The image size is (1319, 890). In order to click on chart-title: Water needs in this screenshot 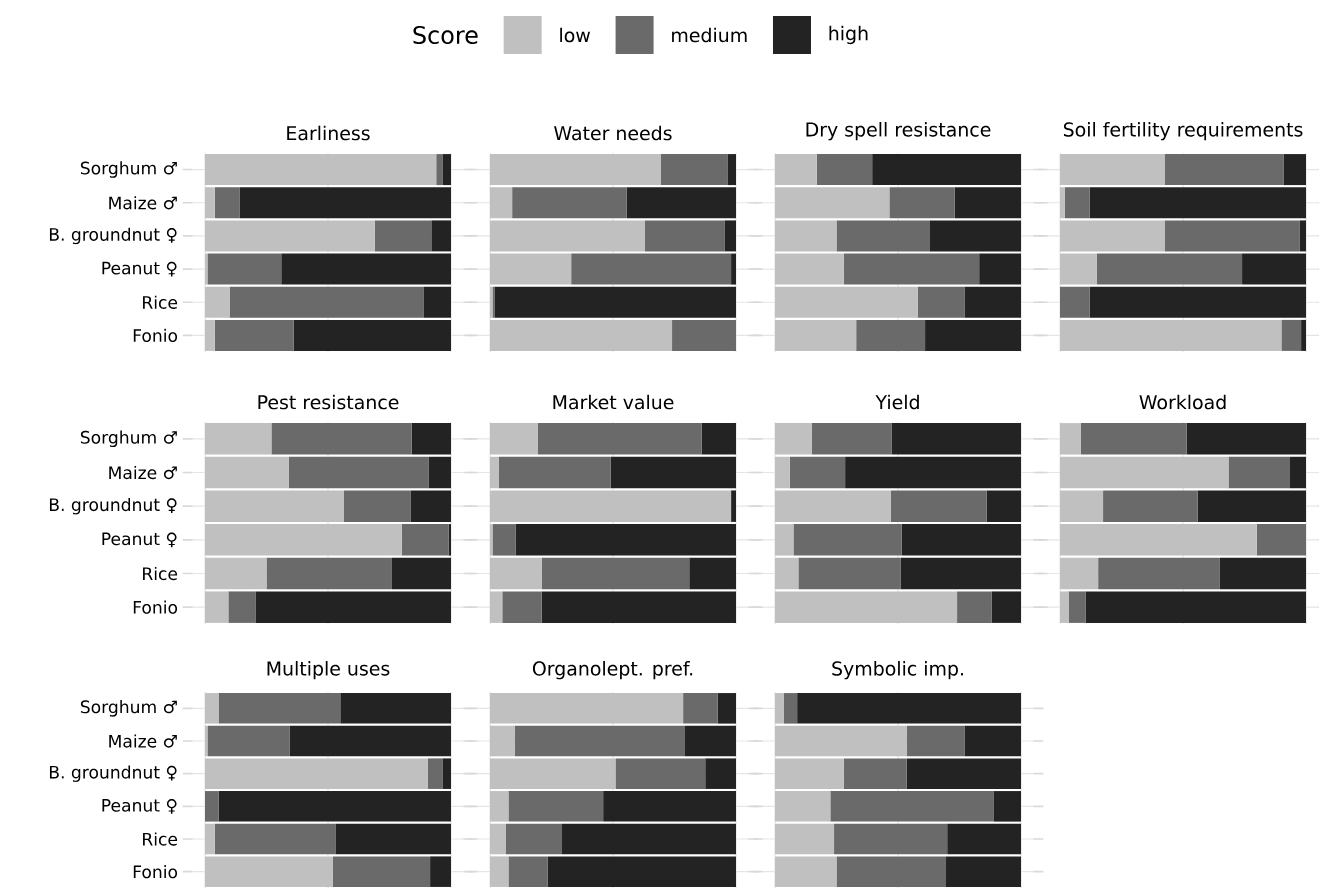, I will do `click(613, 133)`.